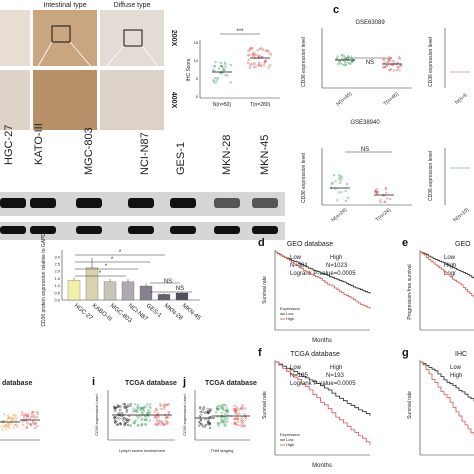  Describe the element at coordinates (20, 410) in the screenshot. I see `tcga-h: database` at that location.